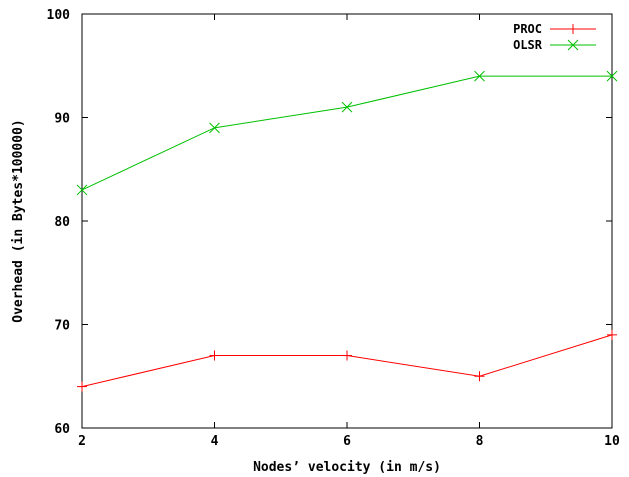 The width and height of the screenshot is (629, 477). Describe the element at coordinates (554, 37) in the screenshot. I see `legend: PROC OLSR` at that location.